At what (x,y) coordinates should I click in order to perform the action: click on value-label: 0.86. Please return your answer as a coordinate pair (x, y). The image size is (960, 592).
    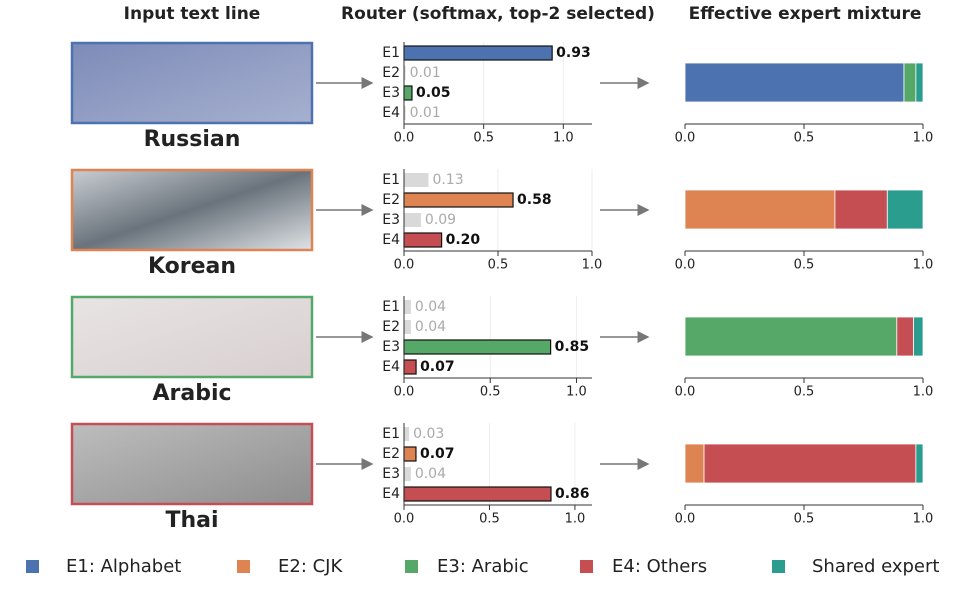
    Looking at the image, I should click on (572, 494).